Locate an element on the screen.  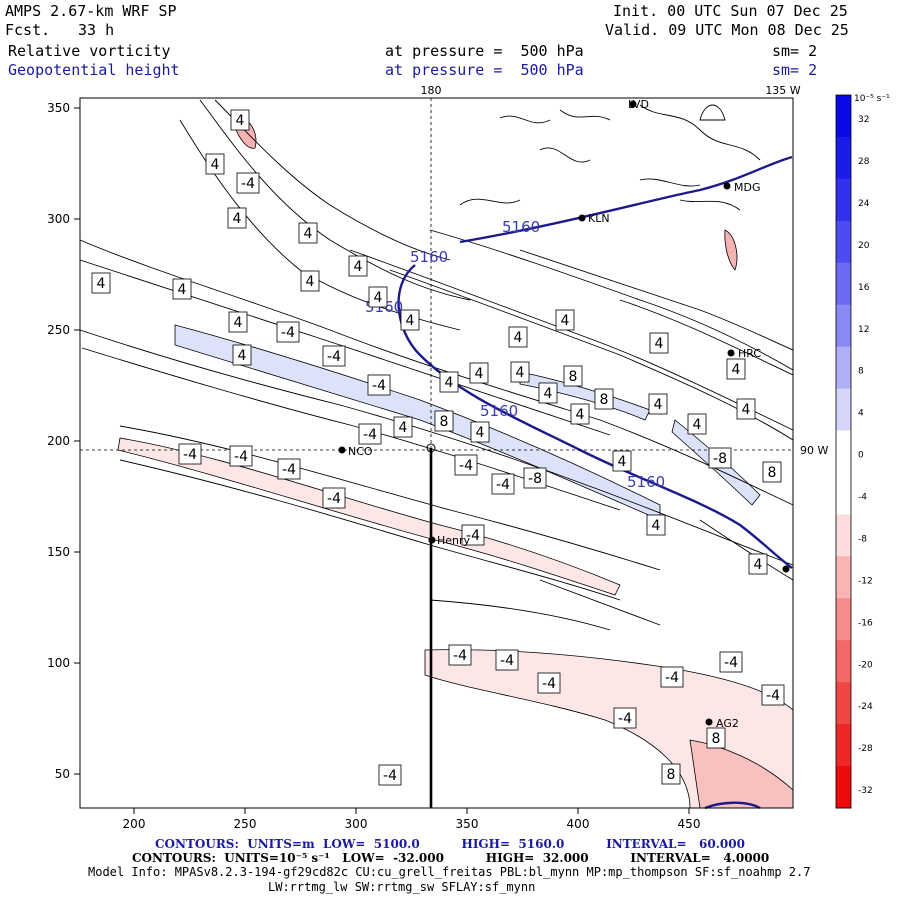
colorbar-label: -28 is located at coordinates (865, 749).